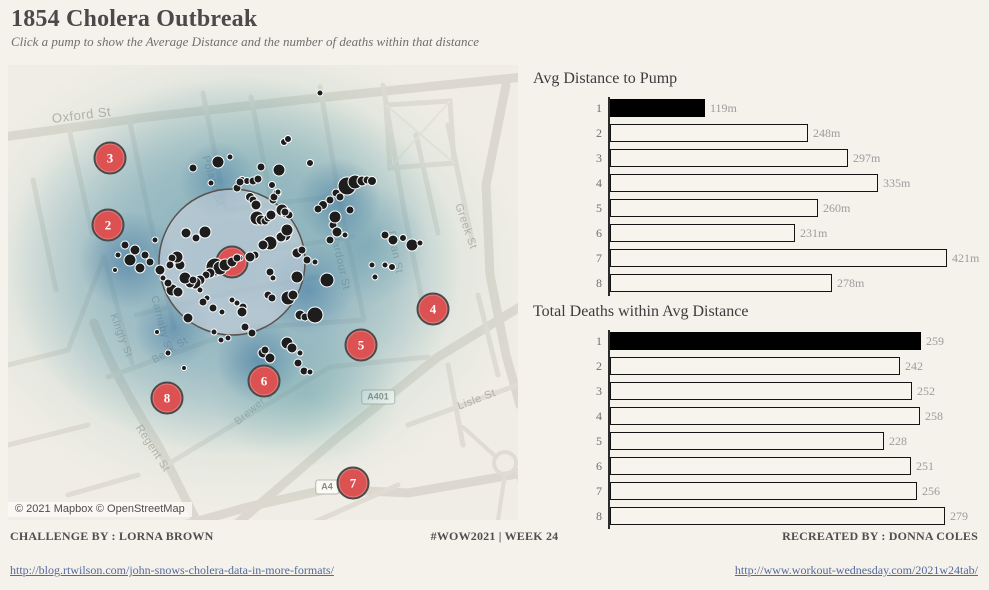  I want to click on bar-value-label: 248m, so click(827, 132).